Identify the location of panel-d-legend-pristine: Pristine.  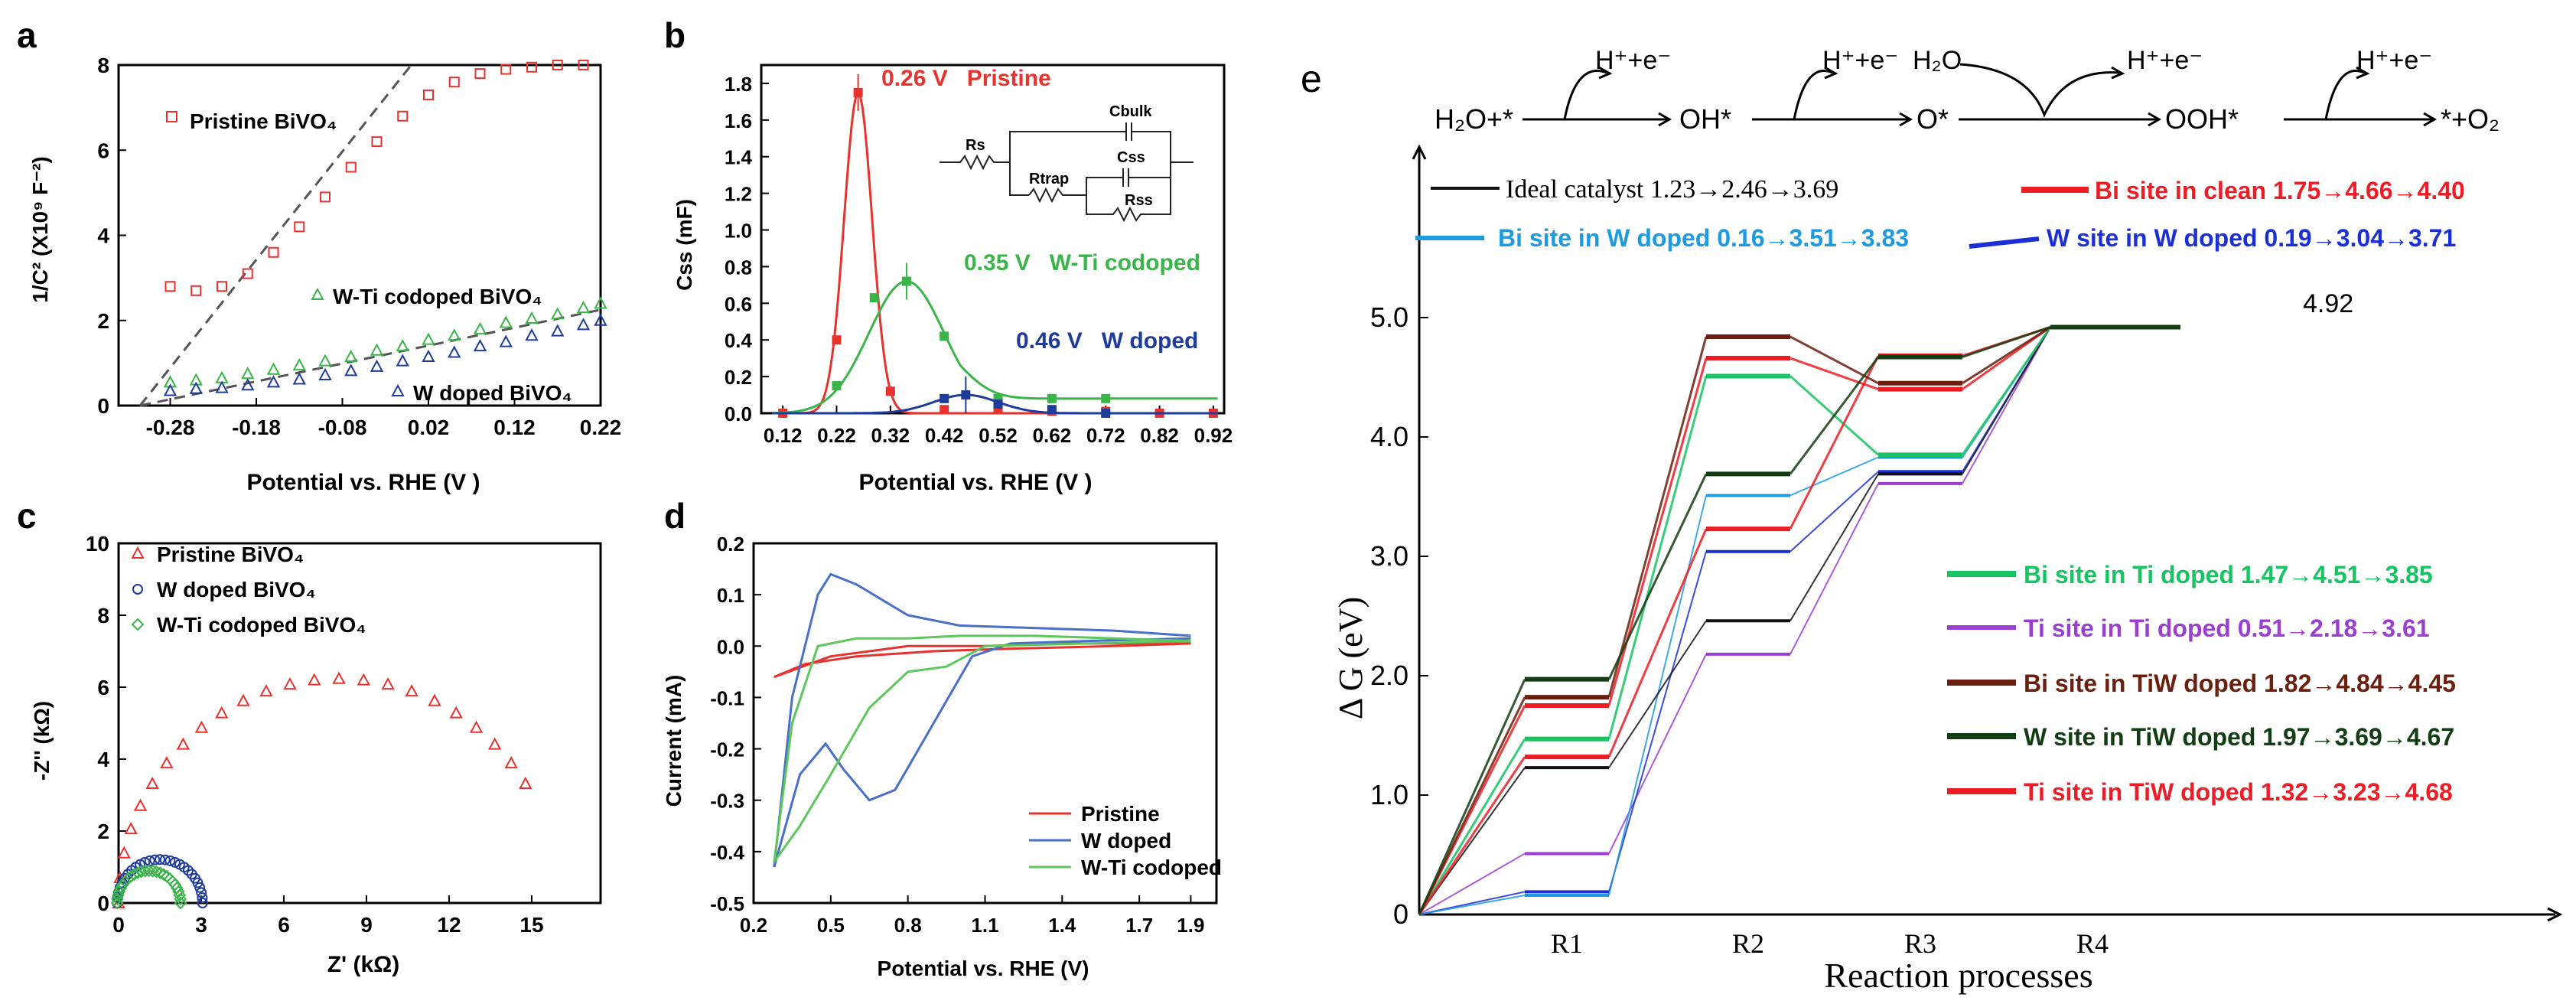
(1121, 814).